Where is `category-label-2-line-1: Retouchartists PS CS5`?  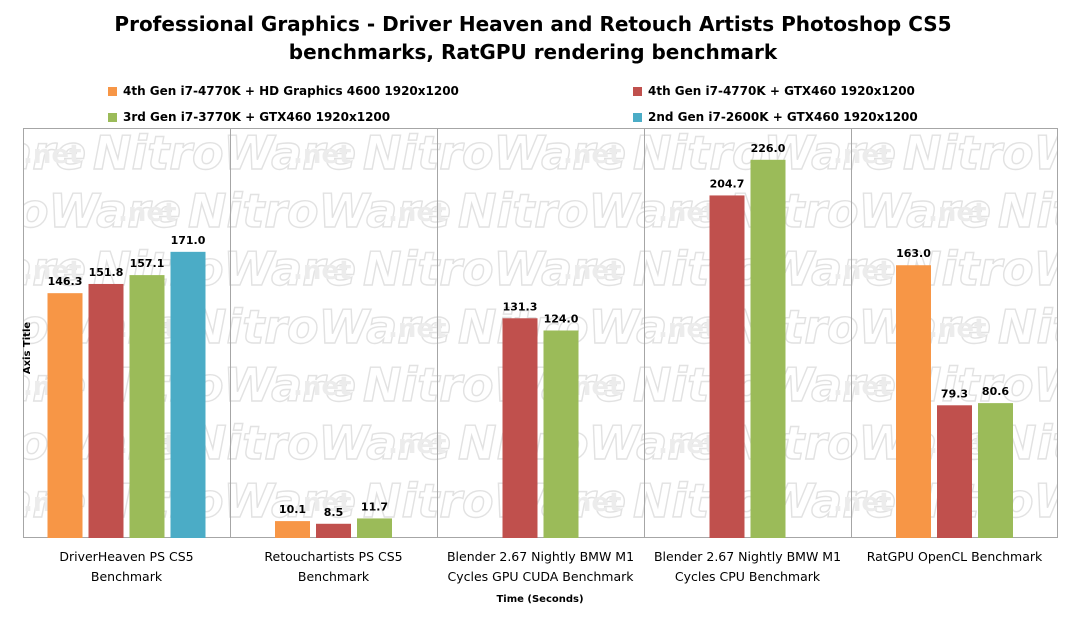
category-label-2-line-1: Retouchartists PS CS5 is located at coordinates (333, 556).